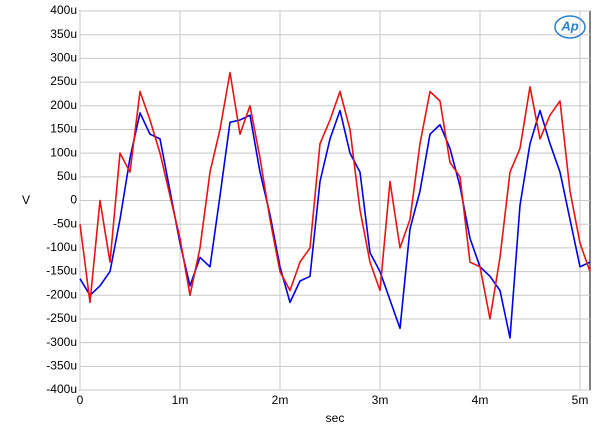 The height and width of the screenshot is (433, 600). Describe the element at coordinates (73, 200) in the screenshot. I see `y-tick-label: 0` at that location.